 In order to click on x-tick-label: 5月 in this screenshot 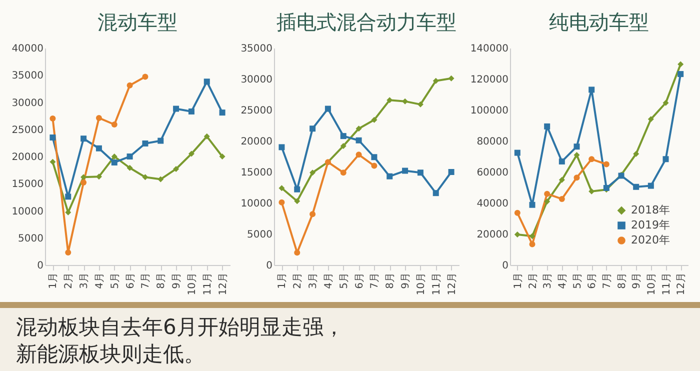, I will do `click(578, 280)`.